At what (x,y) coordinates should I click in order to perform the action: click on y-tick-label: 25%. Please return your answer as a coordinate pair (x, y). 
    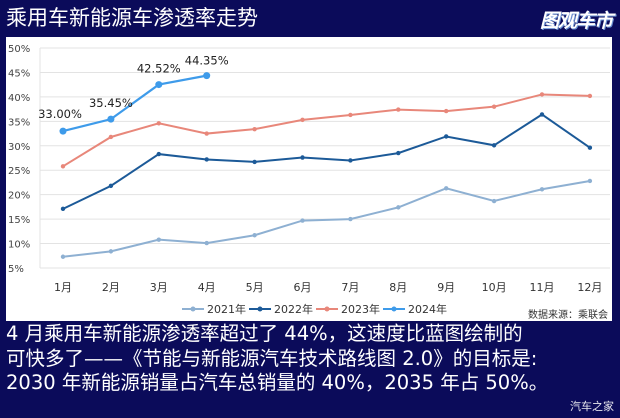
    Looking at the image, I should click on (19, 171).